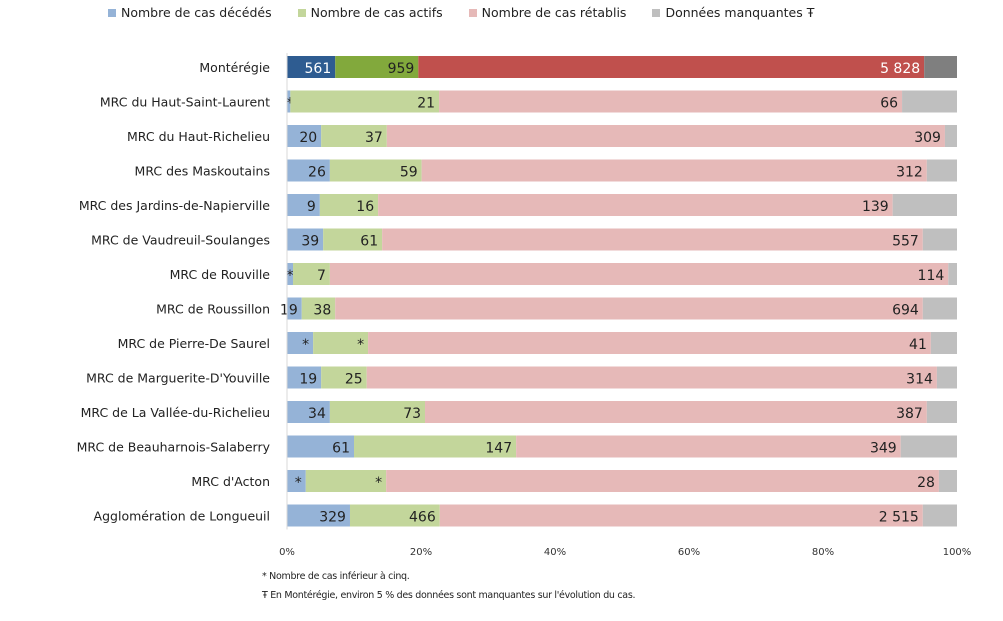 This screenshot has height=621, width=1003. Describe the element at coordinates (182, 516) in the screenshot. I see `category-label: Agglomération de Longueuil` at that location.